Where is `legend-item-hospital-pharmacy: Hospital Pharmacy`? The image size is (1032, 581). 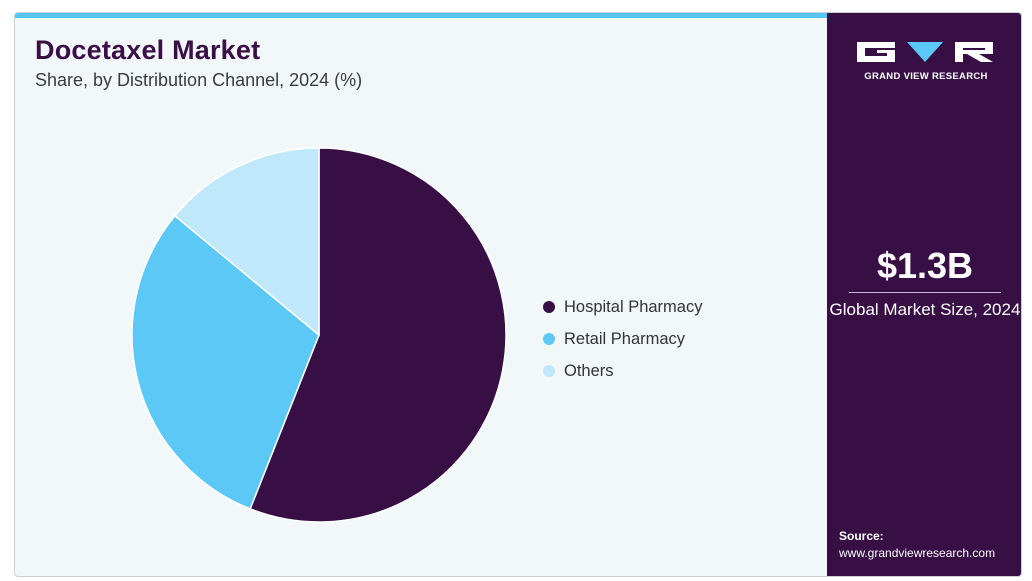
legend-item-hospital-pharmacy: Hospital Pharmacy is located at coordinates (622, 307).